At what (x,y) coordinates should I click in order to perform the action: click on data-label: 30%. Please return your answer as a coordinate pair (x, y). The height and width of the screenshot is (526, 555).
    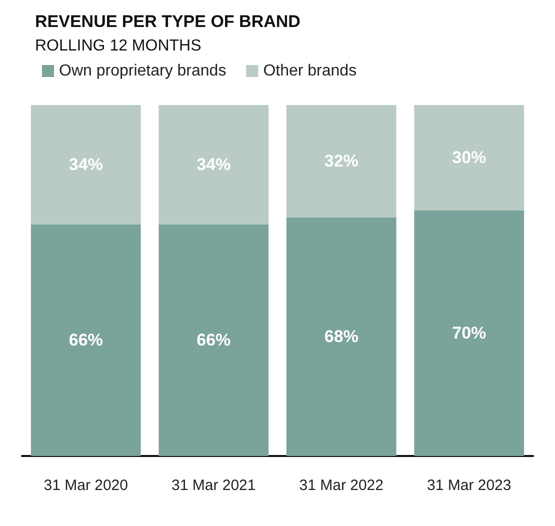
    Looking at the image, I should click on (469, 158).